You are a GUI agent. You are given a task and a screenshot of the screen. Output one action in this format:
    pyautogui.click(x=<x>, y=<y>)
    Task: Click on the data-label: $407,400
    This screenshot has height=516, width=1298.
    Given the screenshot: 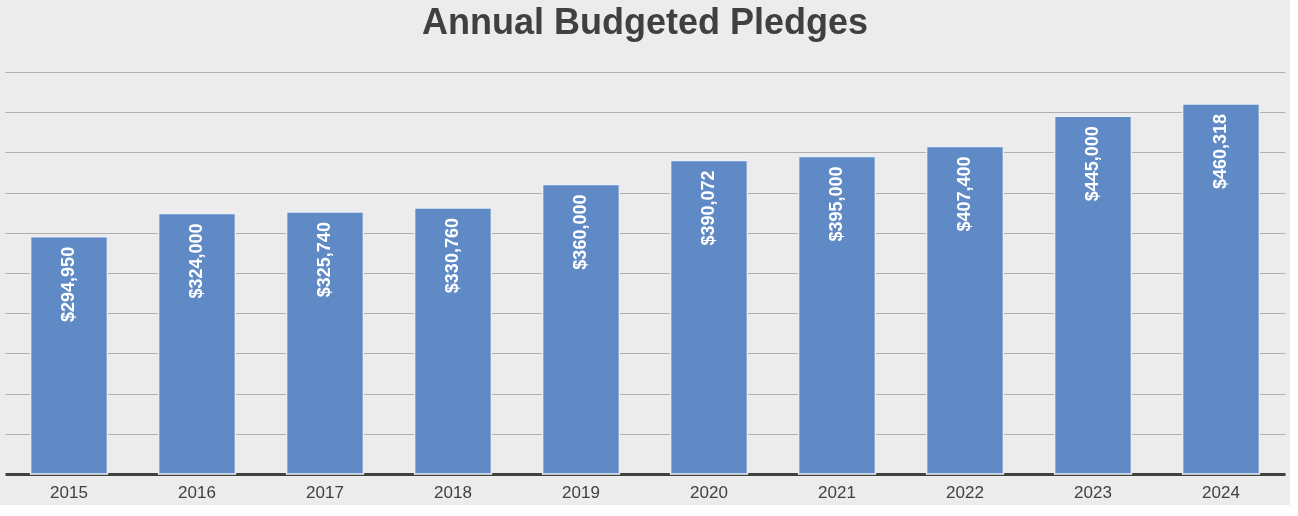 What is the action you would take?
    pyautogui.click(x=964, y=194)
    